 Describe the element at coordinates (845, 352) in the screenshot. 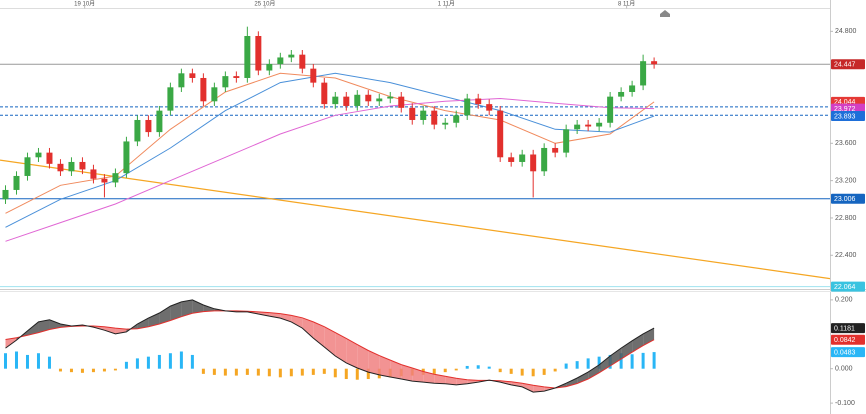

I see `value-box-label: 0.0483` at that location.